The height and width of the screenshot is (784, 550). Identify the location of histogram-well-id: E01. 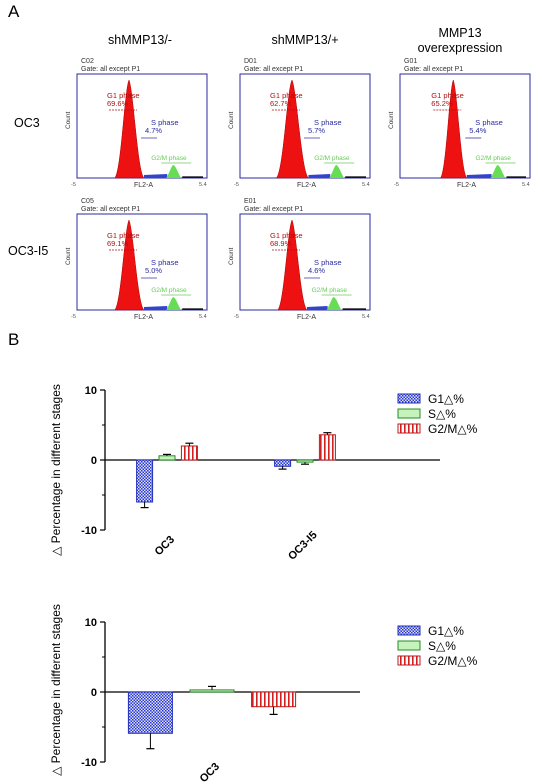
(250, 201).